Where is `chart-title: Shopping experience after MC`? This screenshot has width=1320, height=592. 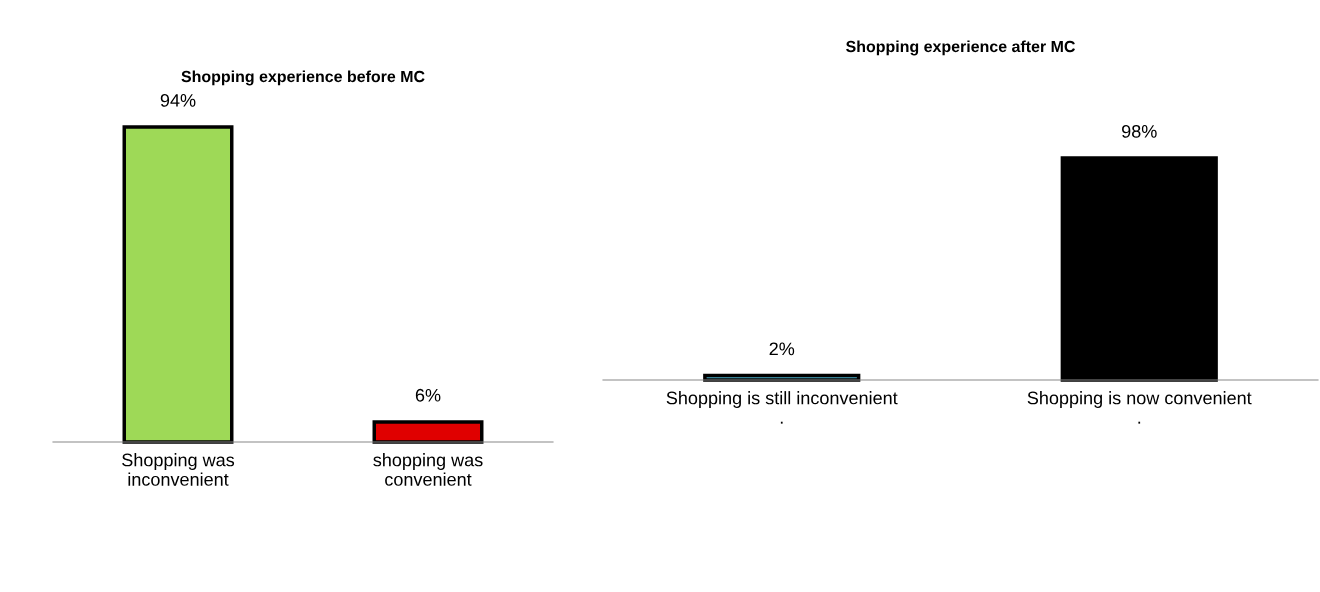 chart-title: Shopping experience after MC is located at coordinates (960, 48).